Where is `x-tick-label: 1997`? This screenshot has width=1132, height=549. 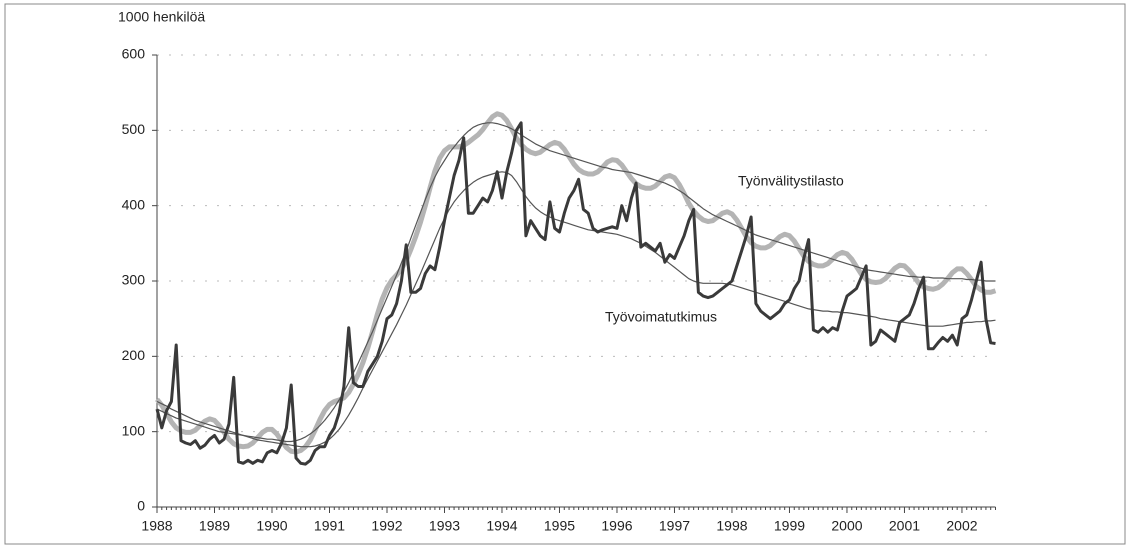 x-tick-label: 1997 is located at coordinates (674, 526).